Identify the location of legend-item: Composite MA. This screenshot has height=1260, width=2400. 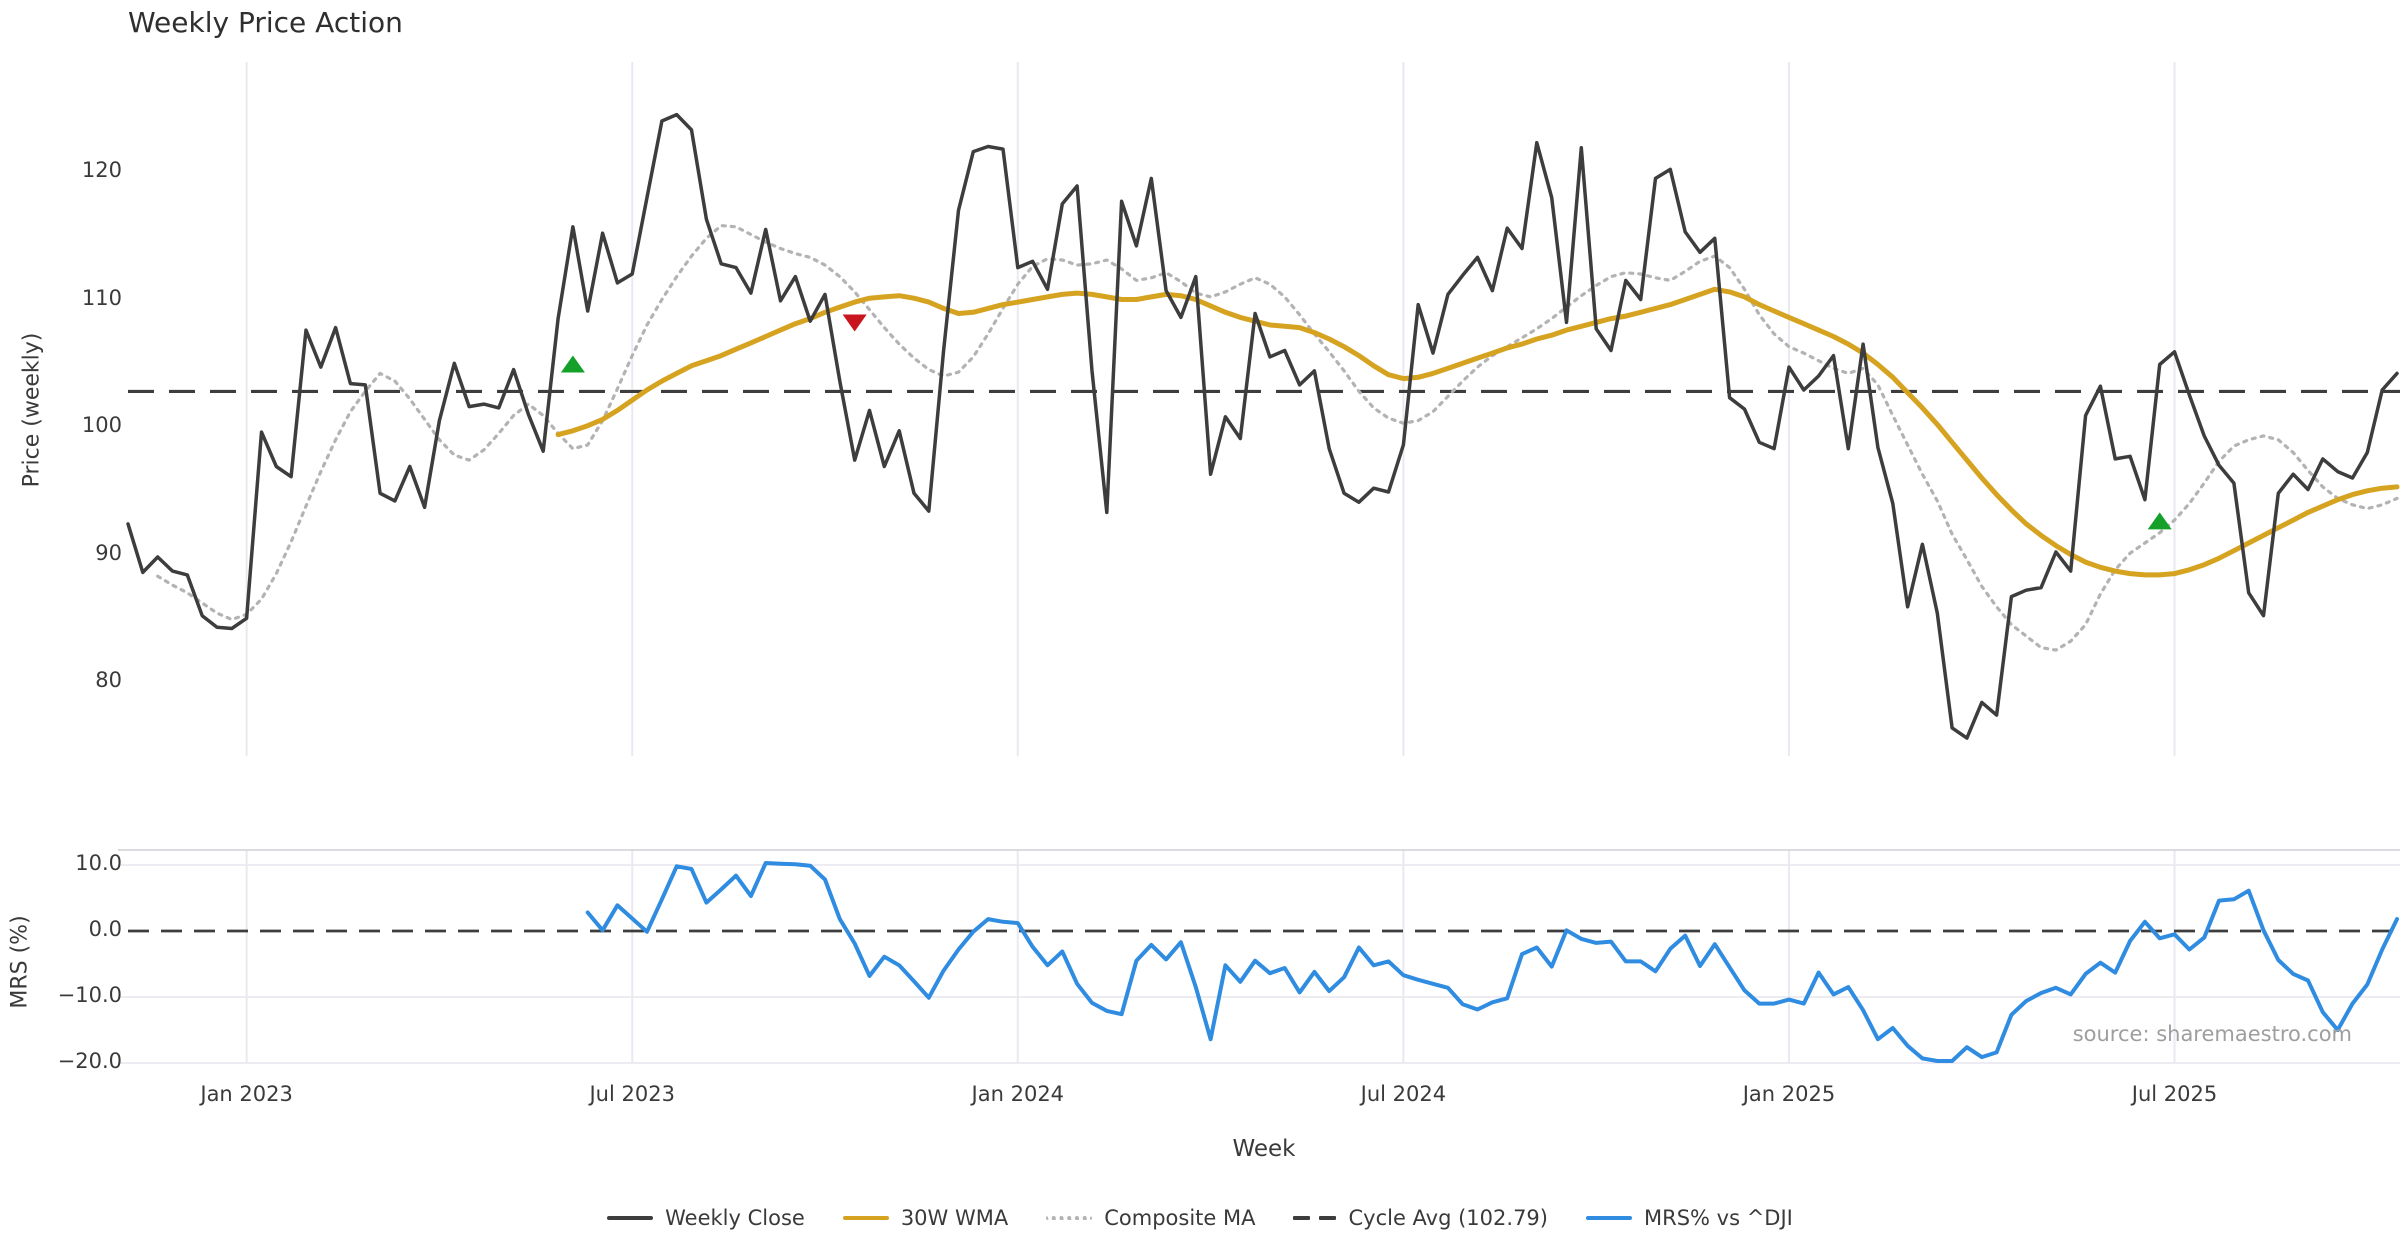
(1150, 1218).